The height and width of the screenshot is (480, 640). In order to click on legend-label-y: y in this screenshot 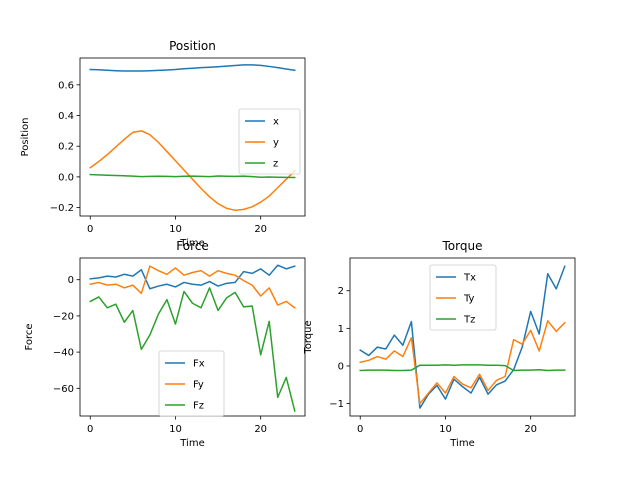, I will do `click(276, 143)`.